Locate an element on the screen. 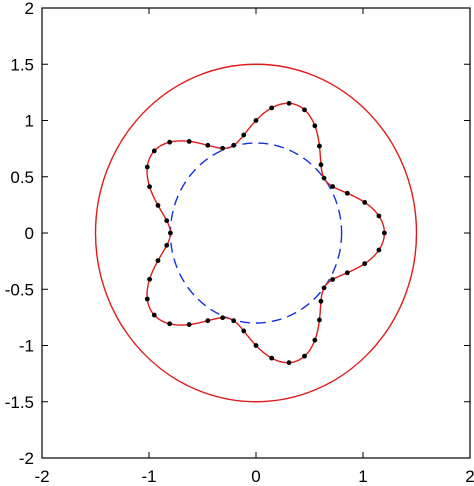  y-tick-label: -2 is located at coordinates (26, 458).